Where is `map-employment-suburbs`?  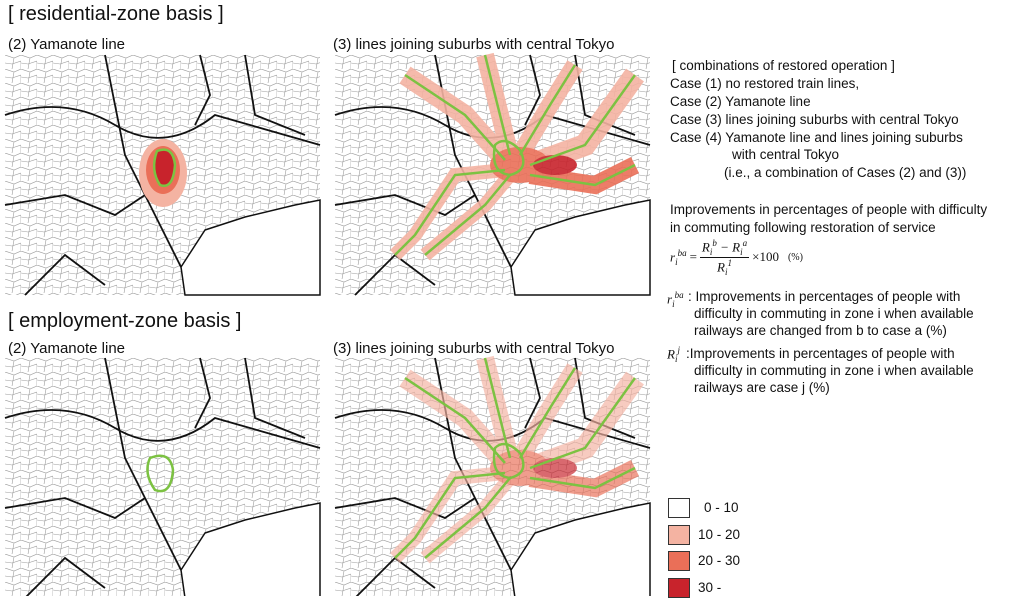
map-employment-suburbs is located at coordinates (492, 477).